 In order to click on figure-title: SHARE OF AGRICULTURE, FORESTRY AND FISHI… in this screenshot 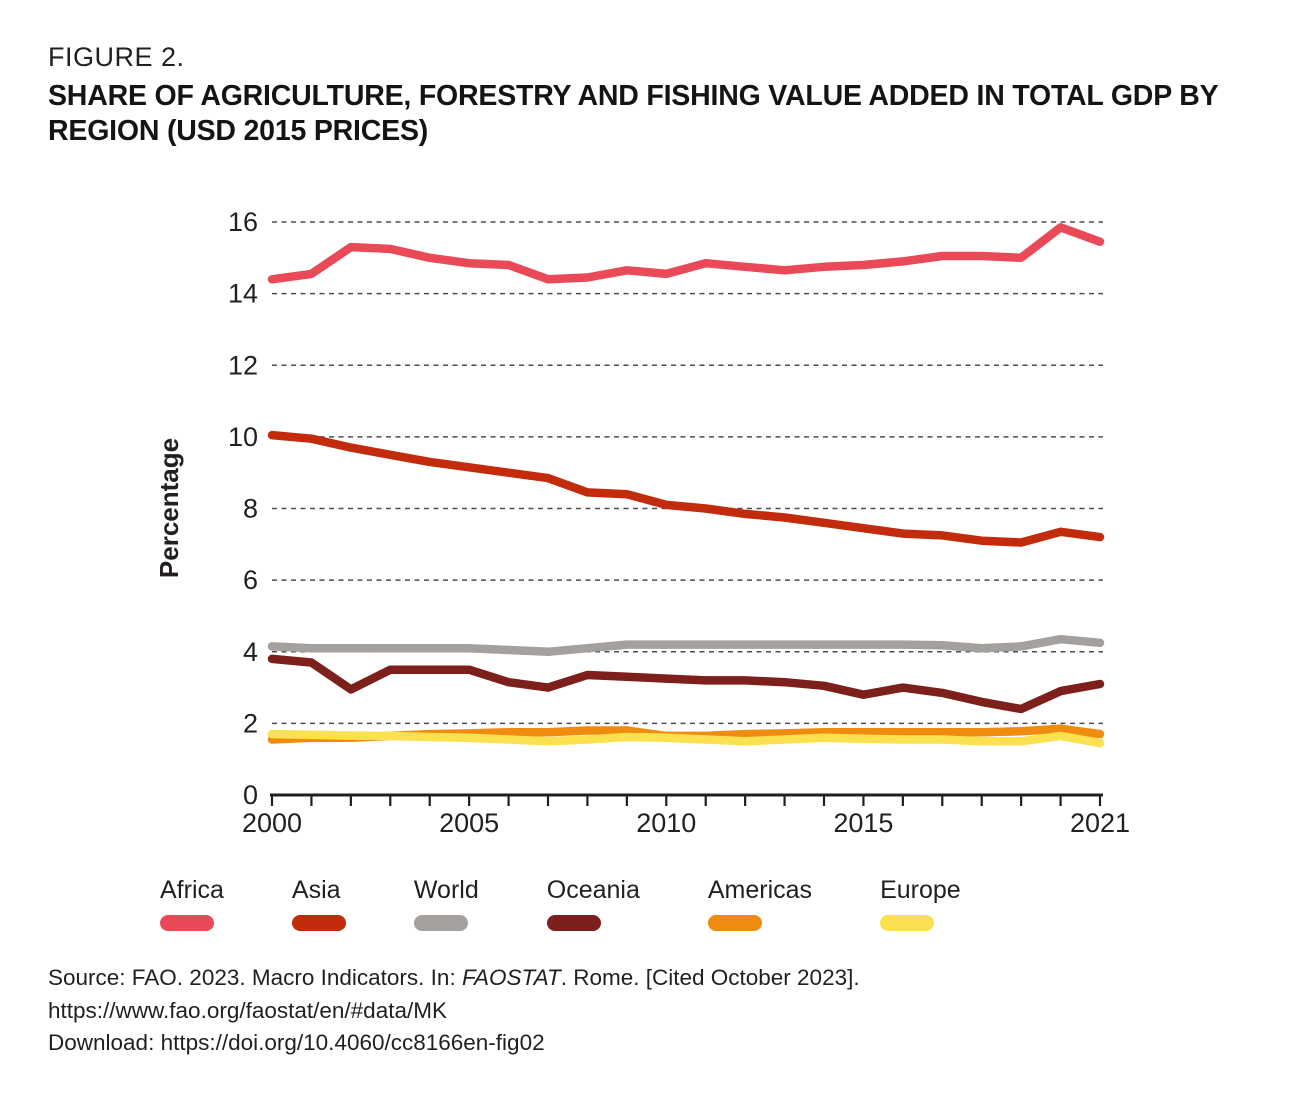, I will do `click(633, 114)`.